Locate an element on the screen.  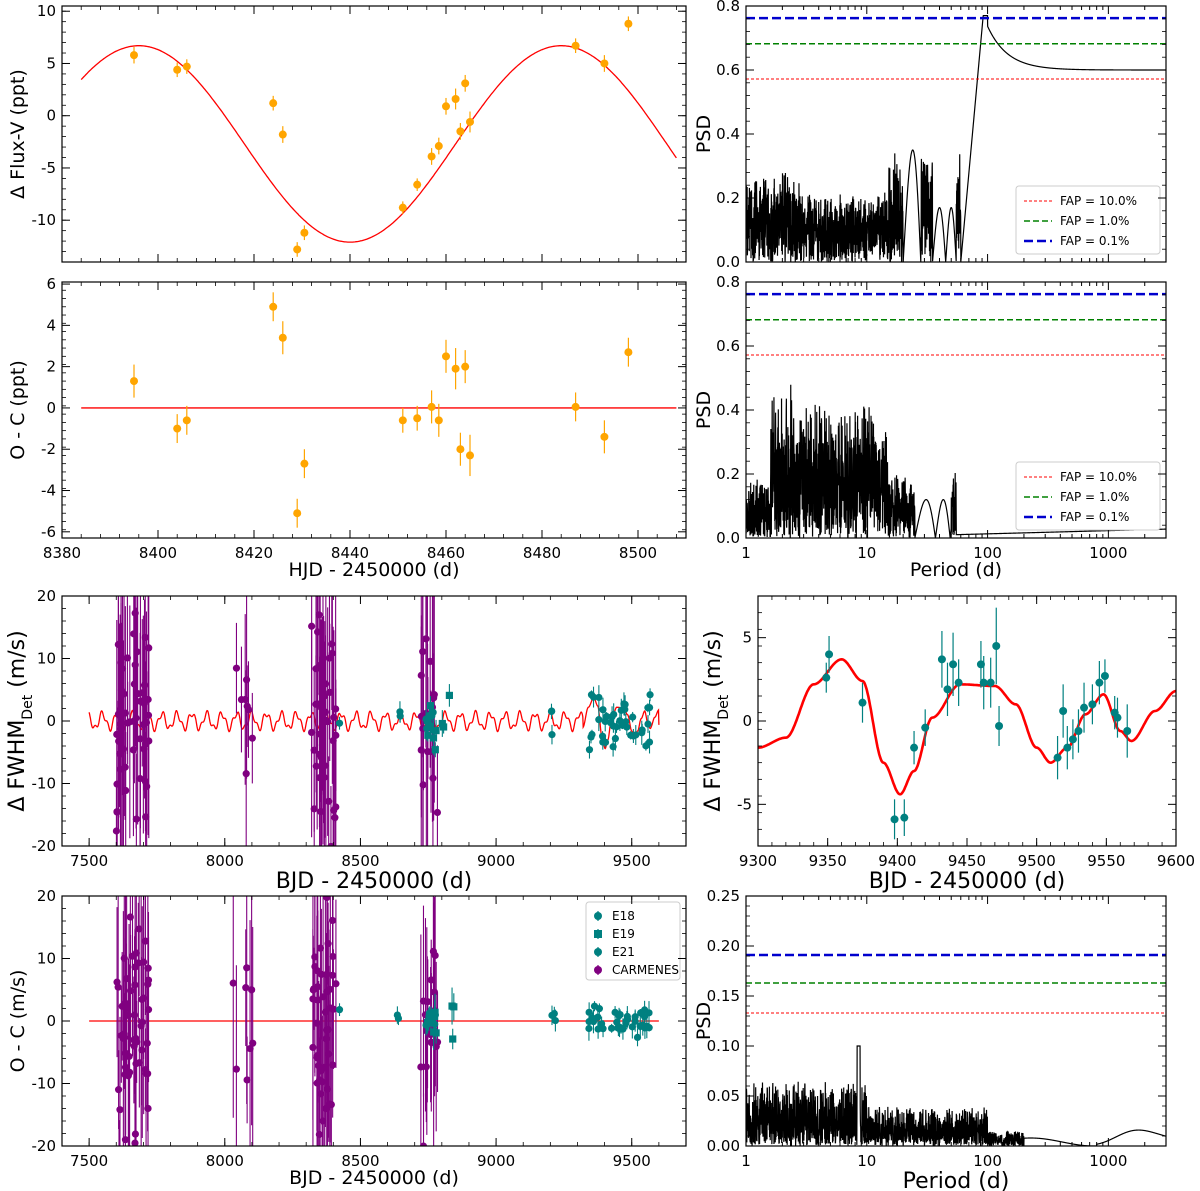
legend-marker is located at coordinates (598, 952).